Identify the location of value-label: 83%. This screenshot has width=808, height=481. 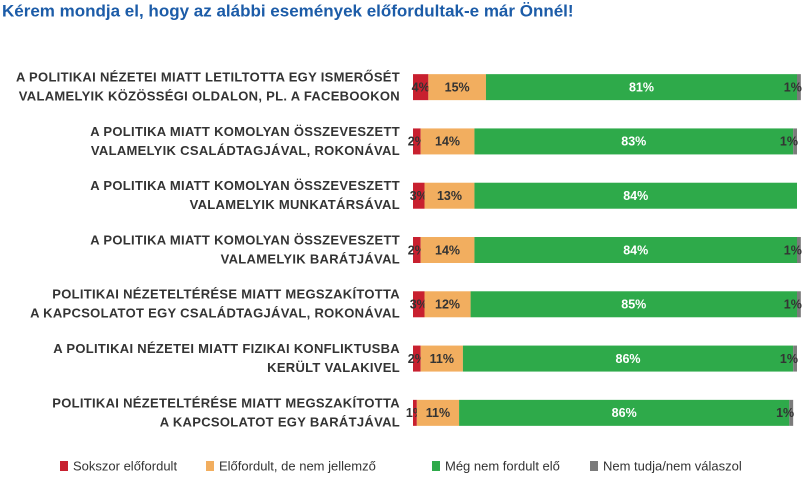
(633, 142).